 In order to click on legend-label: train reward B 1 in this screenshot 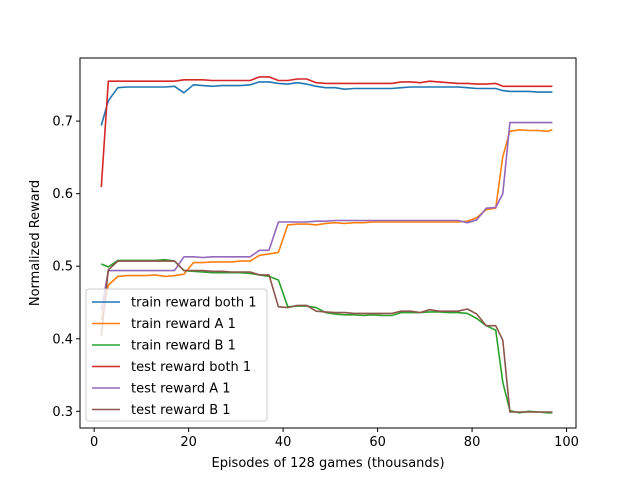, I will do `click(183, 346)`.